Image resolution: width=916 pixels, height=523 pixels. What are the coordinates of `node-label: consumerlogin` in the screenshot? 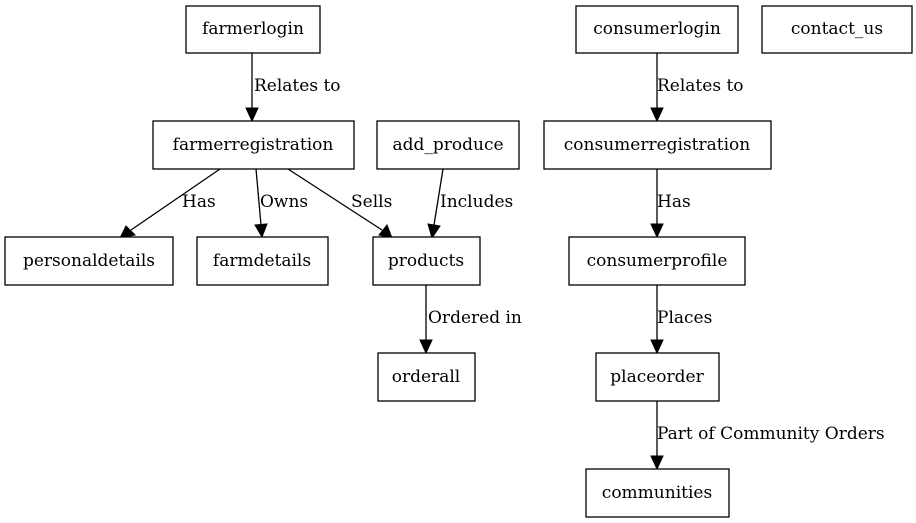 It's located at (657, 29).